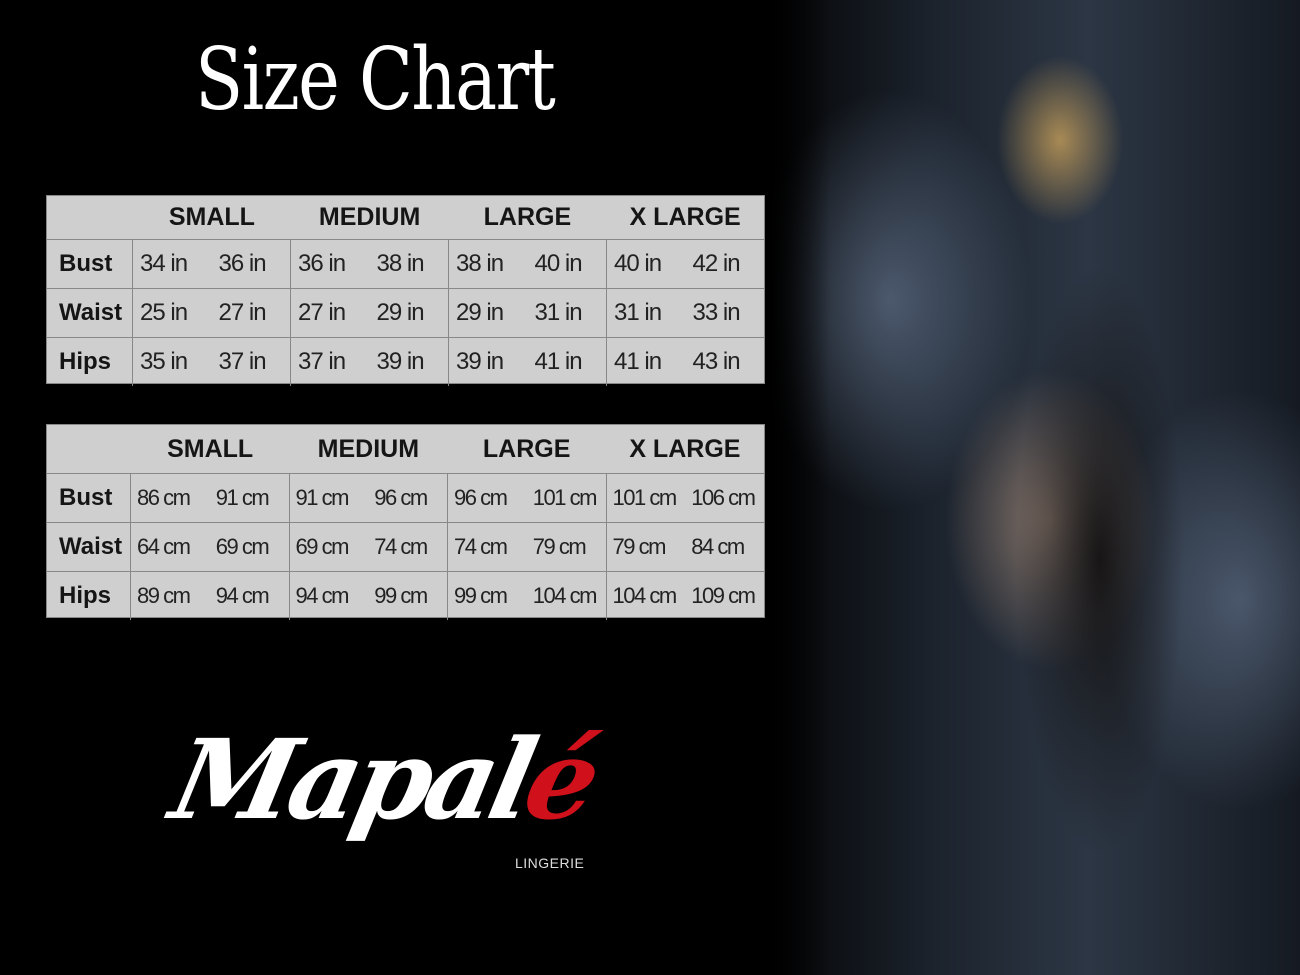  What do you see at coordinates (212, 313) in the screenshot?
I see `size-group: 25 in 27 in` at bounding box center [212, 313].